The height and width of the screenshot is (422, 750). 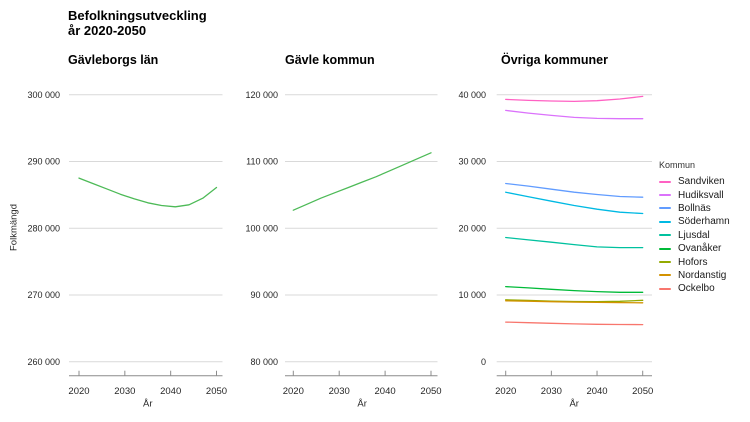 I want to click on legend-item-hudiksvall: Hudiksvall, so click(x=694, y=194).